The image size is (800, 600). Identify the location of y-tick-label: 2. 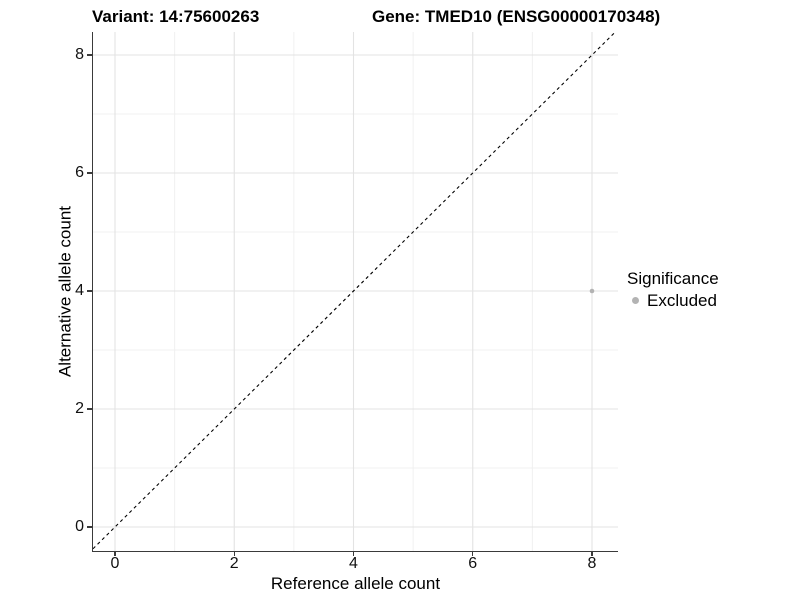
(79, 408).